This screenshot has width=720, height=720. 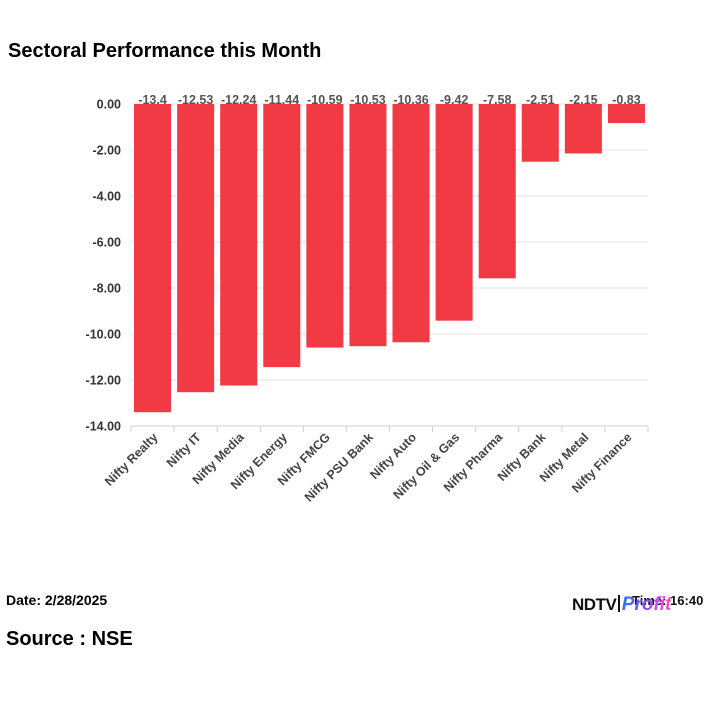 I want to click on data-label: -0.83, so click(x=626, y=100).